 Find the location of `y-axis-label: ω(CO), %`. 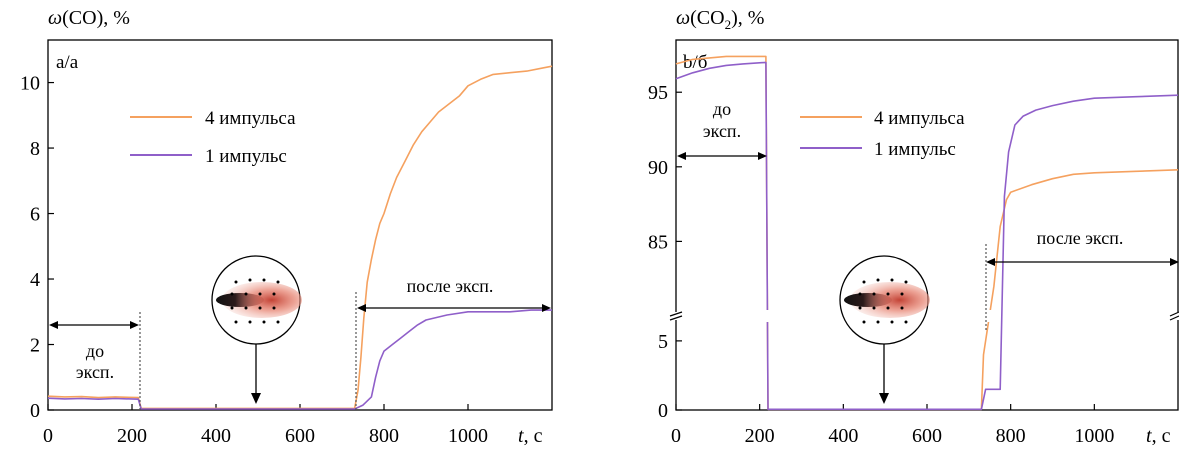

y-axis-label: ω(CO), % is located at coordinates (89, 18).